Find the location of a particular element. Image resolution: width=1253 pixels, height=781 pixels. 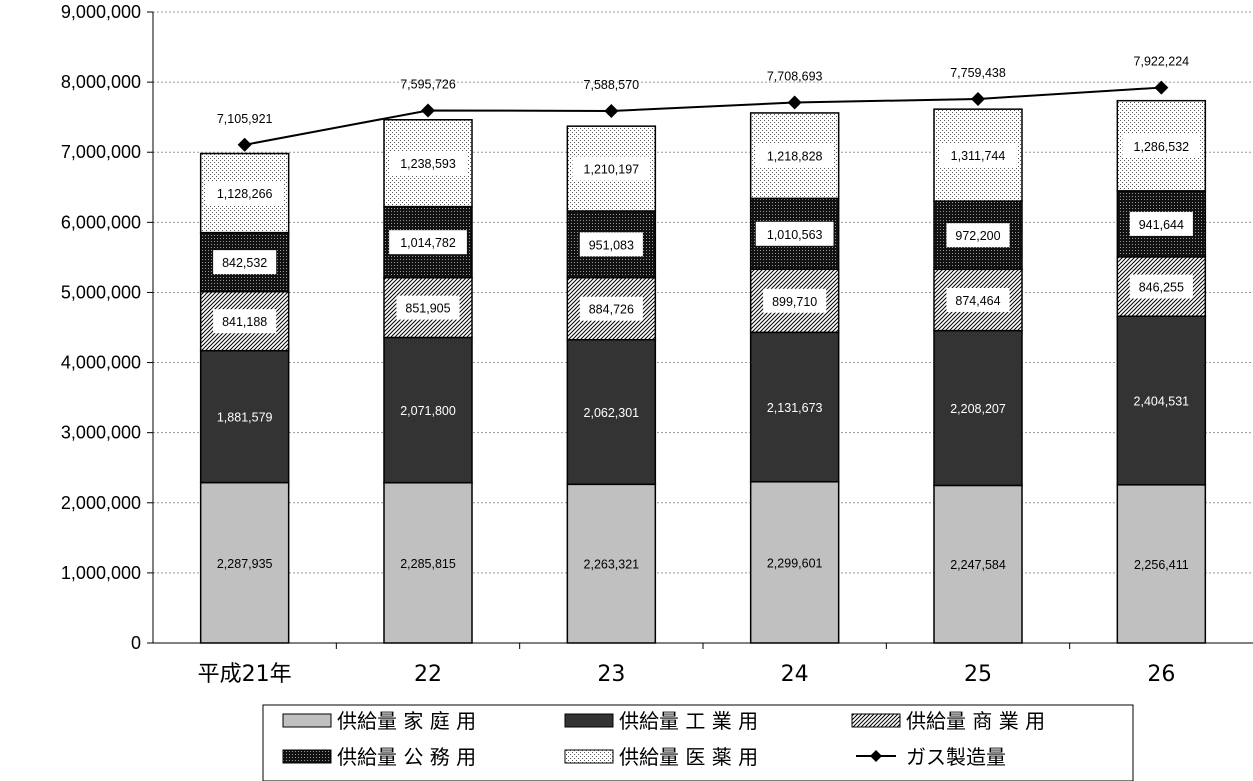

data-label: 874,464 is located at coordinates (977, 301).